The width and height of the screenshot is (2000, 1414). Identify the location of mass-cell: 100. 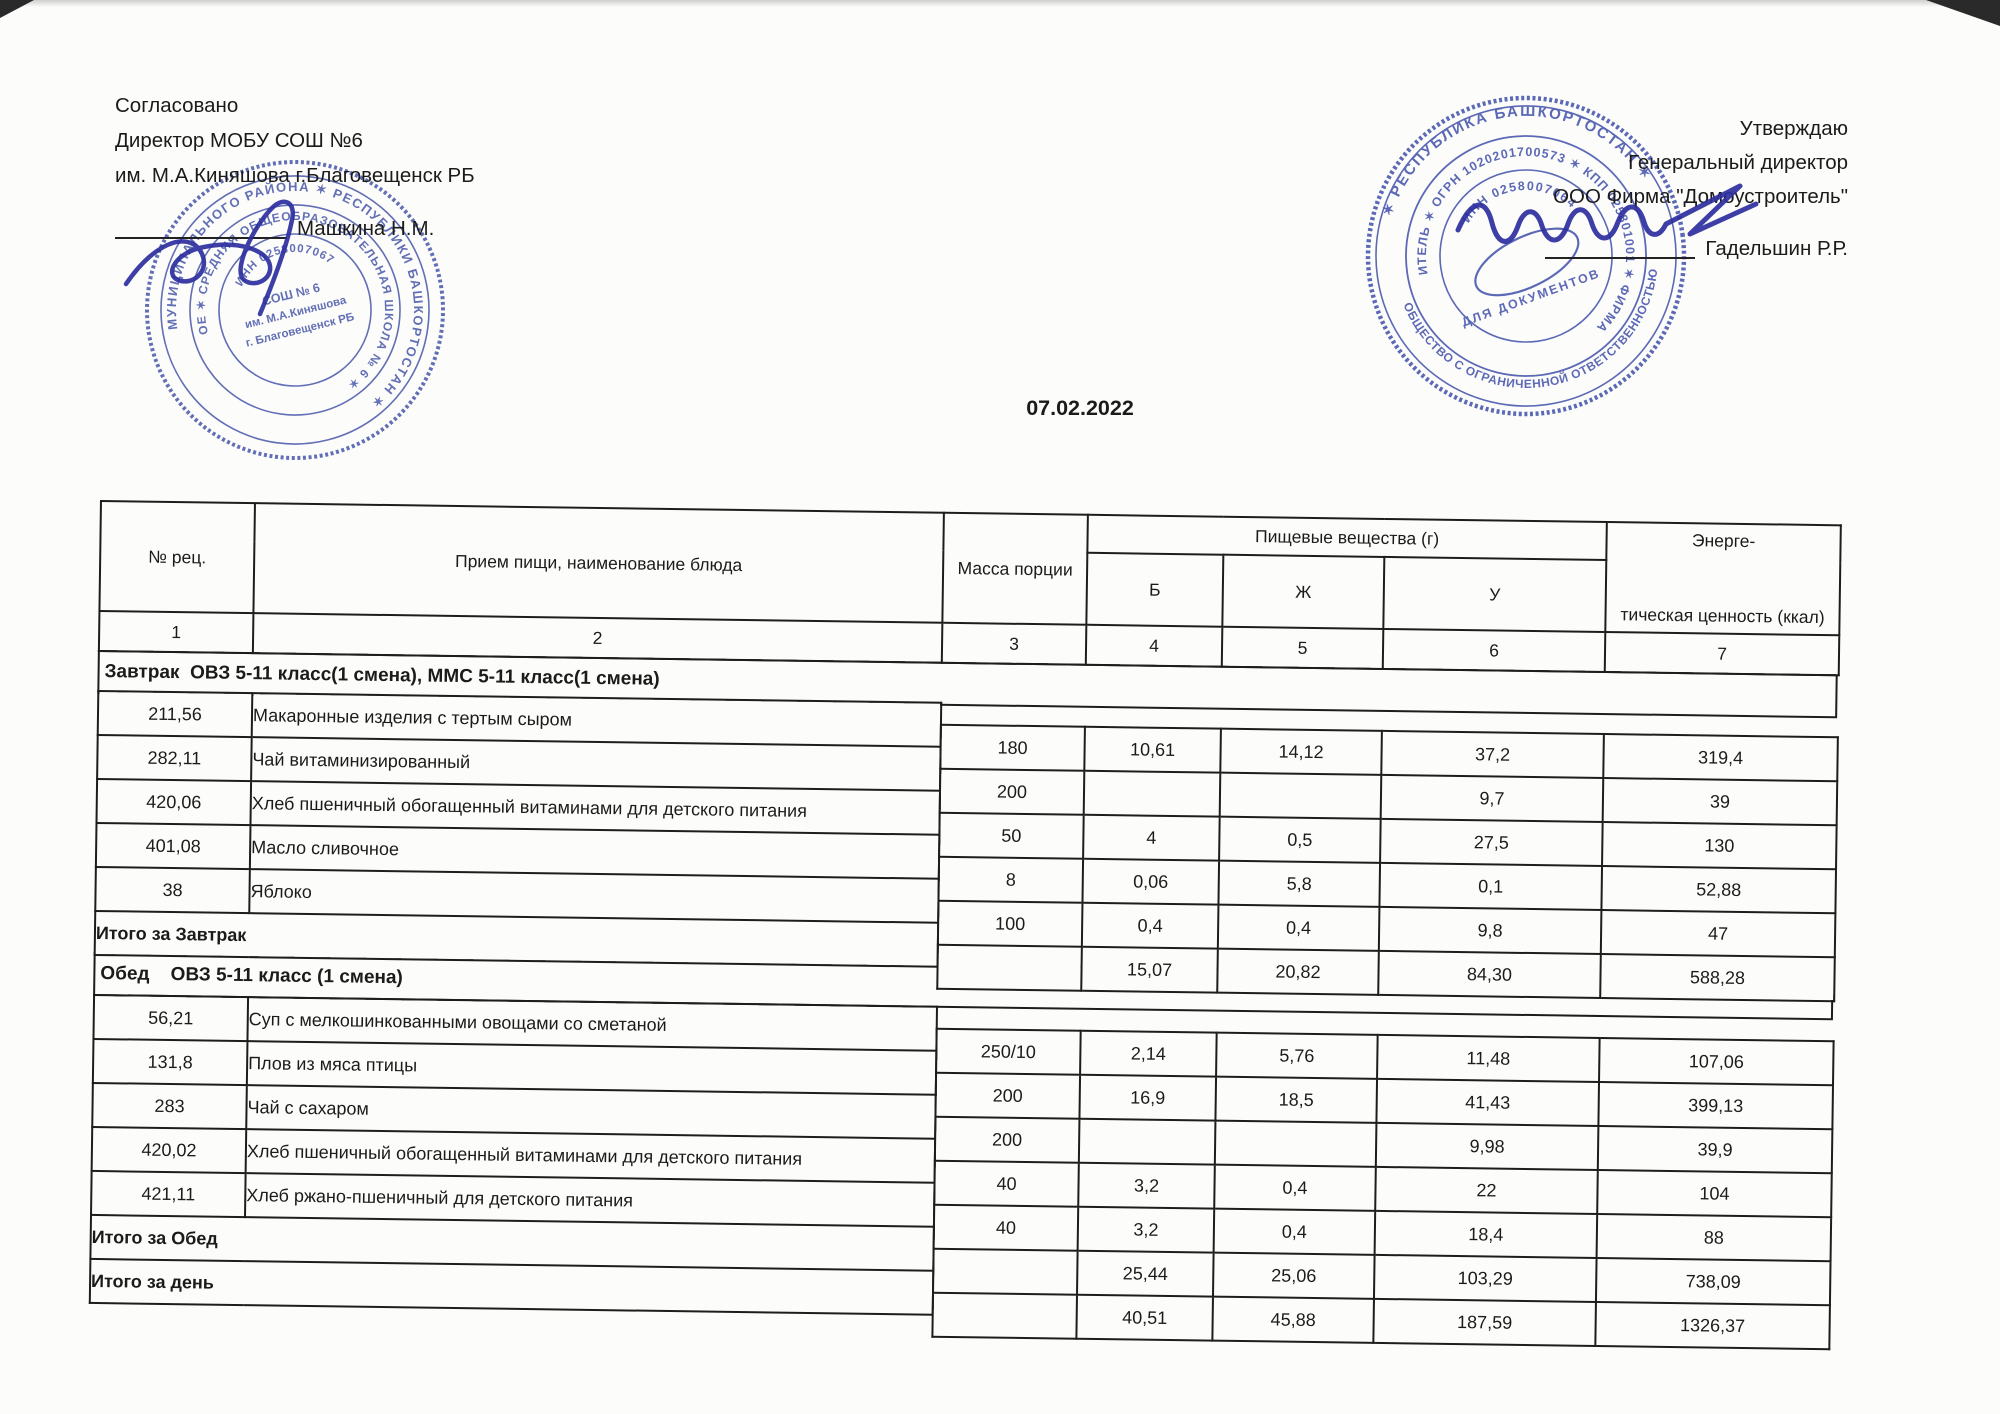
(1010, 923).